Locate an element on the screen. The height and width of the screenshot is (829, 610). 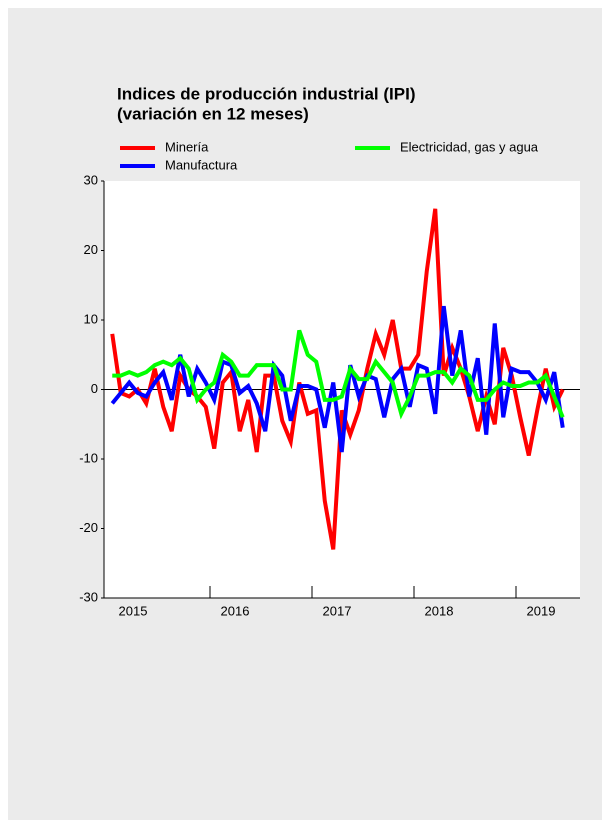
legend-label: Minería is located at coordinates (187, 146).